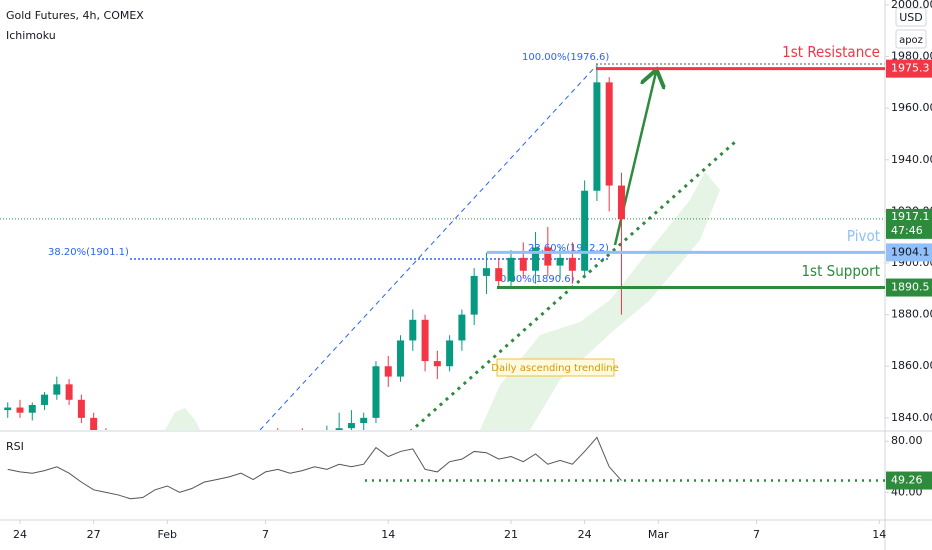  I want to click on annotation-box, so click(555, 367).